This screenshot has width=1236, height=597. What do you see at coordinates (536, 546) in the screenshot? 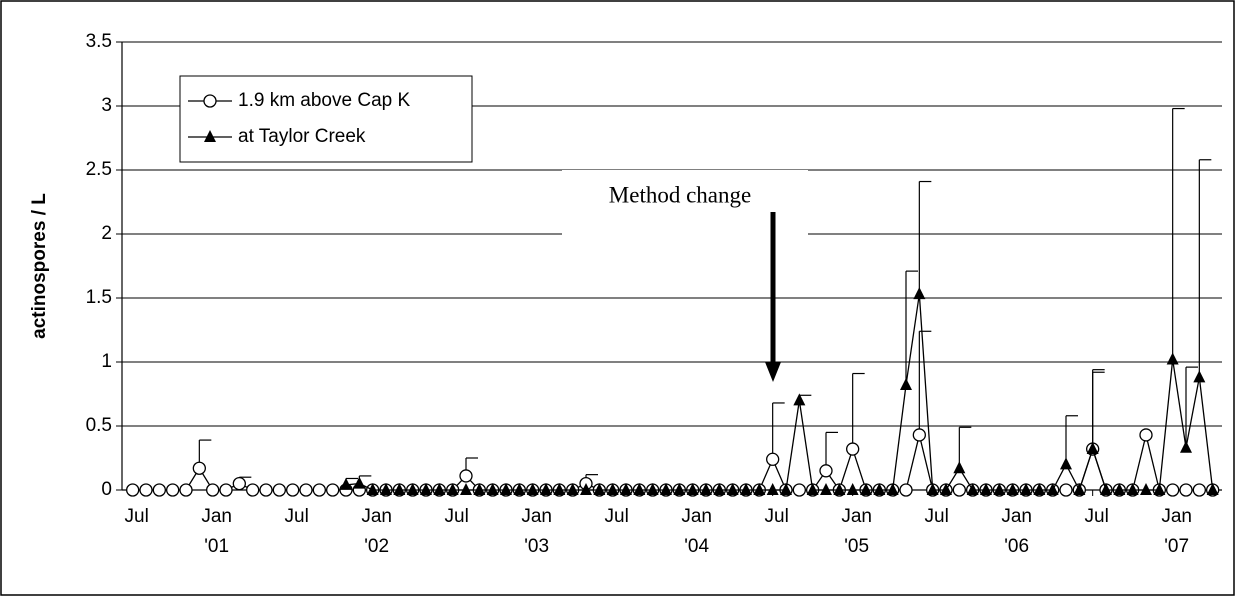
I see `x-year-label: '03` at bounding box center [536, 546].